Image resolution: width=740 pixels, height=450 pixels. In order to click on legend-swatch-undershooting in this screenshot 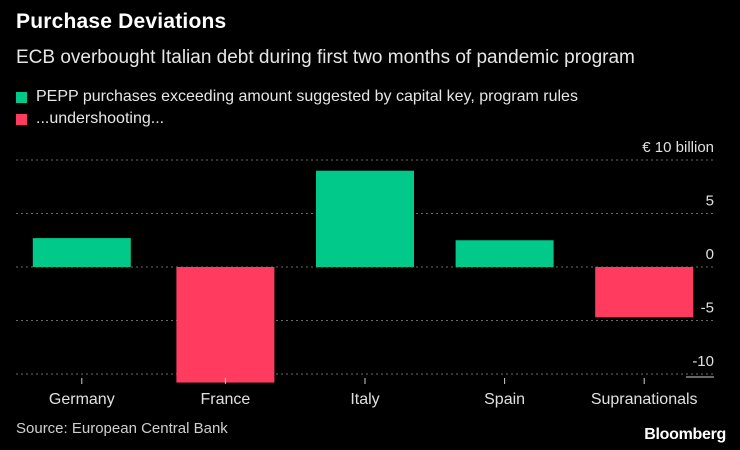, I will do `click(21, 119)`.